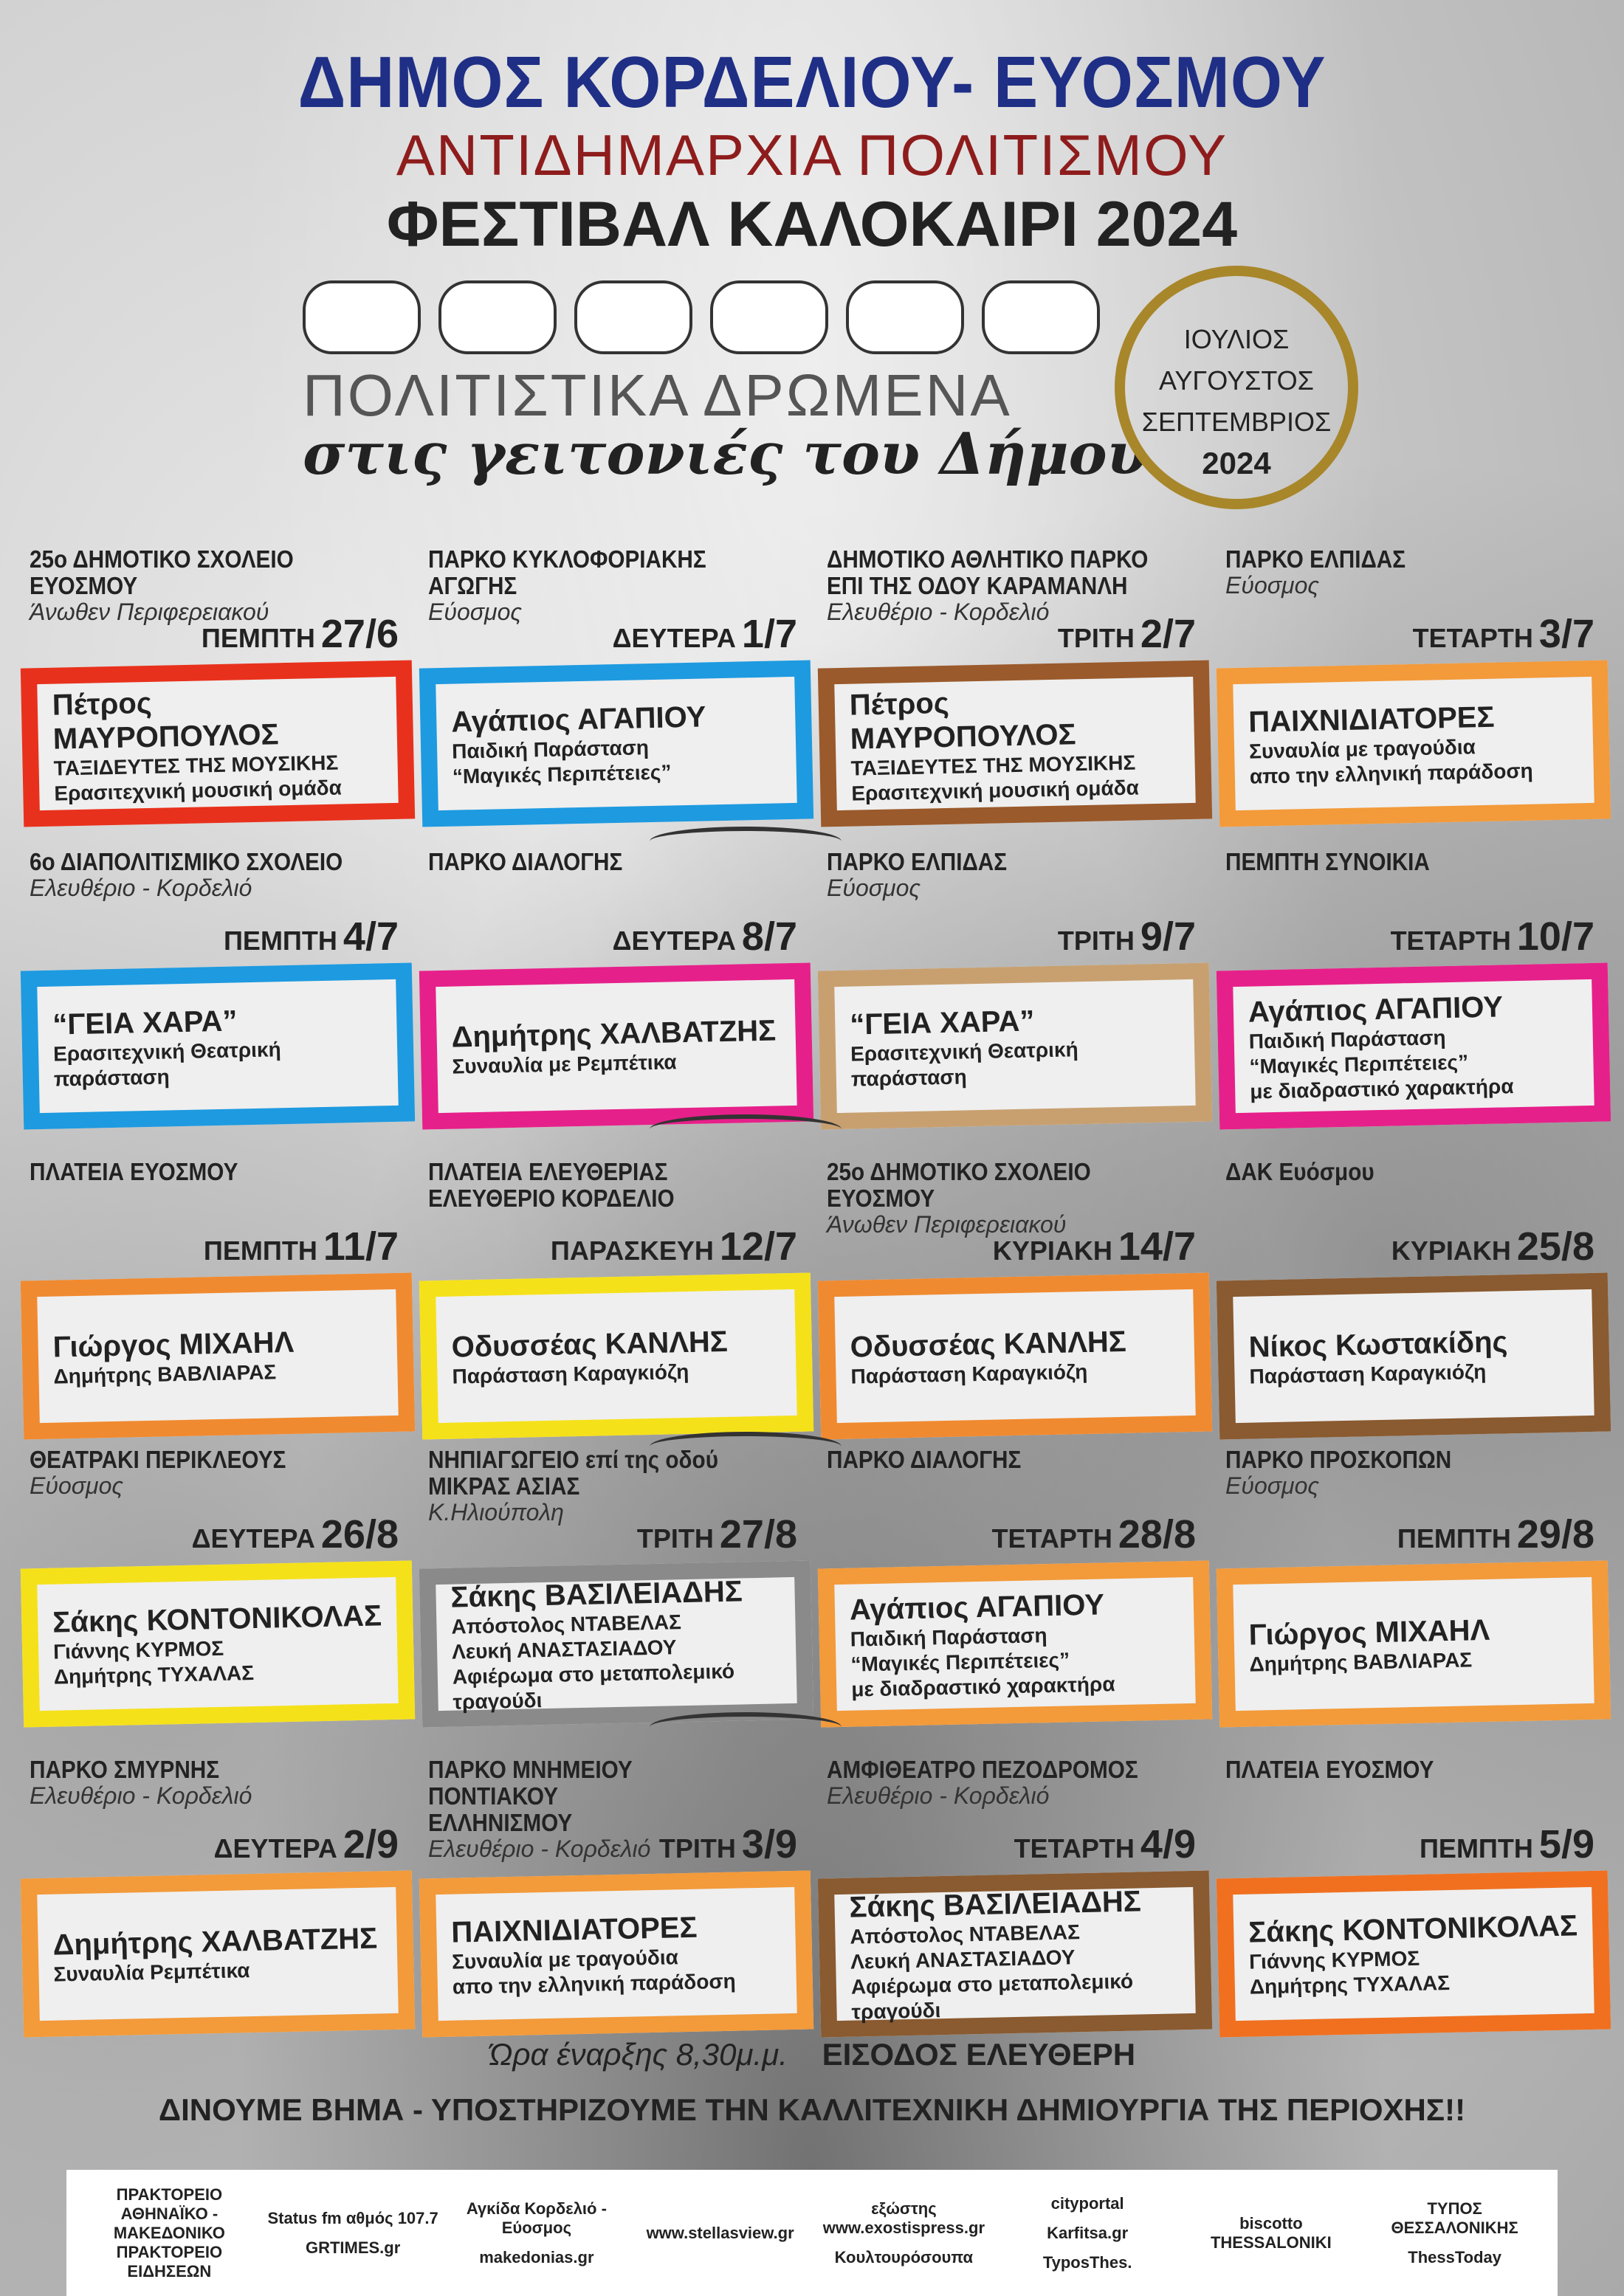  Describe the element at coordinates (158, 1460) in the screenshot. I see `venue-name: ΘΕΑΤΡΑΚΙ ΠΕΡΙΚΛΕΟΥΣ` at that location.